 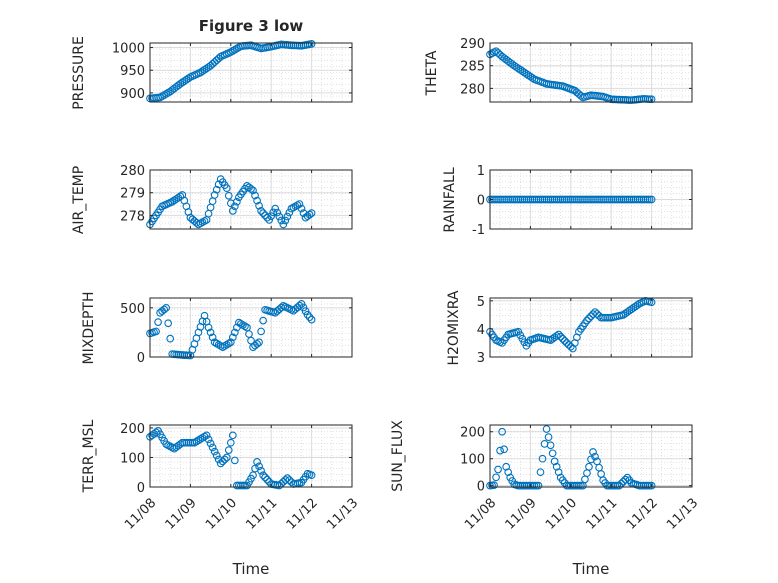 I want to click on x-tick-label: 11/13, so click(x=342, y=514).